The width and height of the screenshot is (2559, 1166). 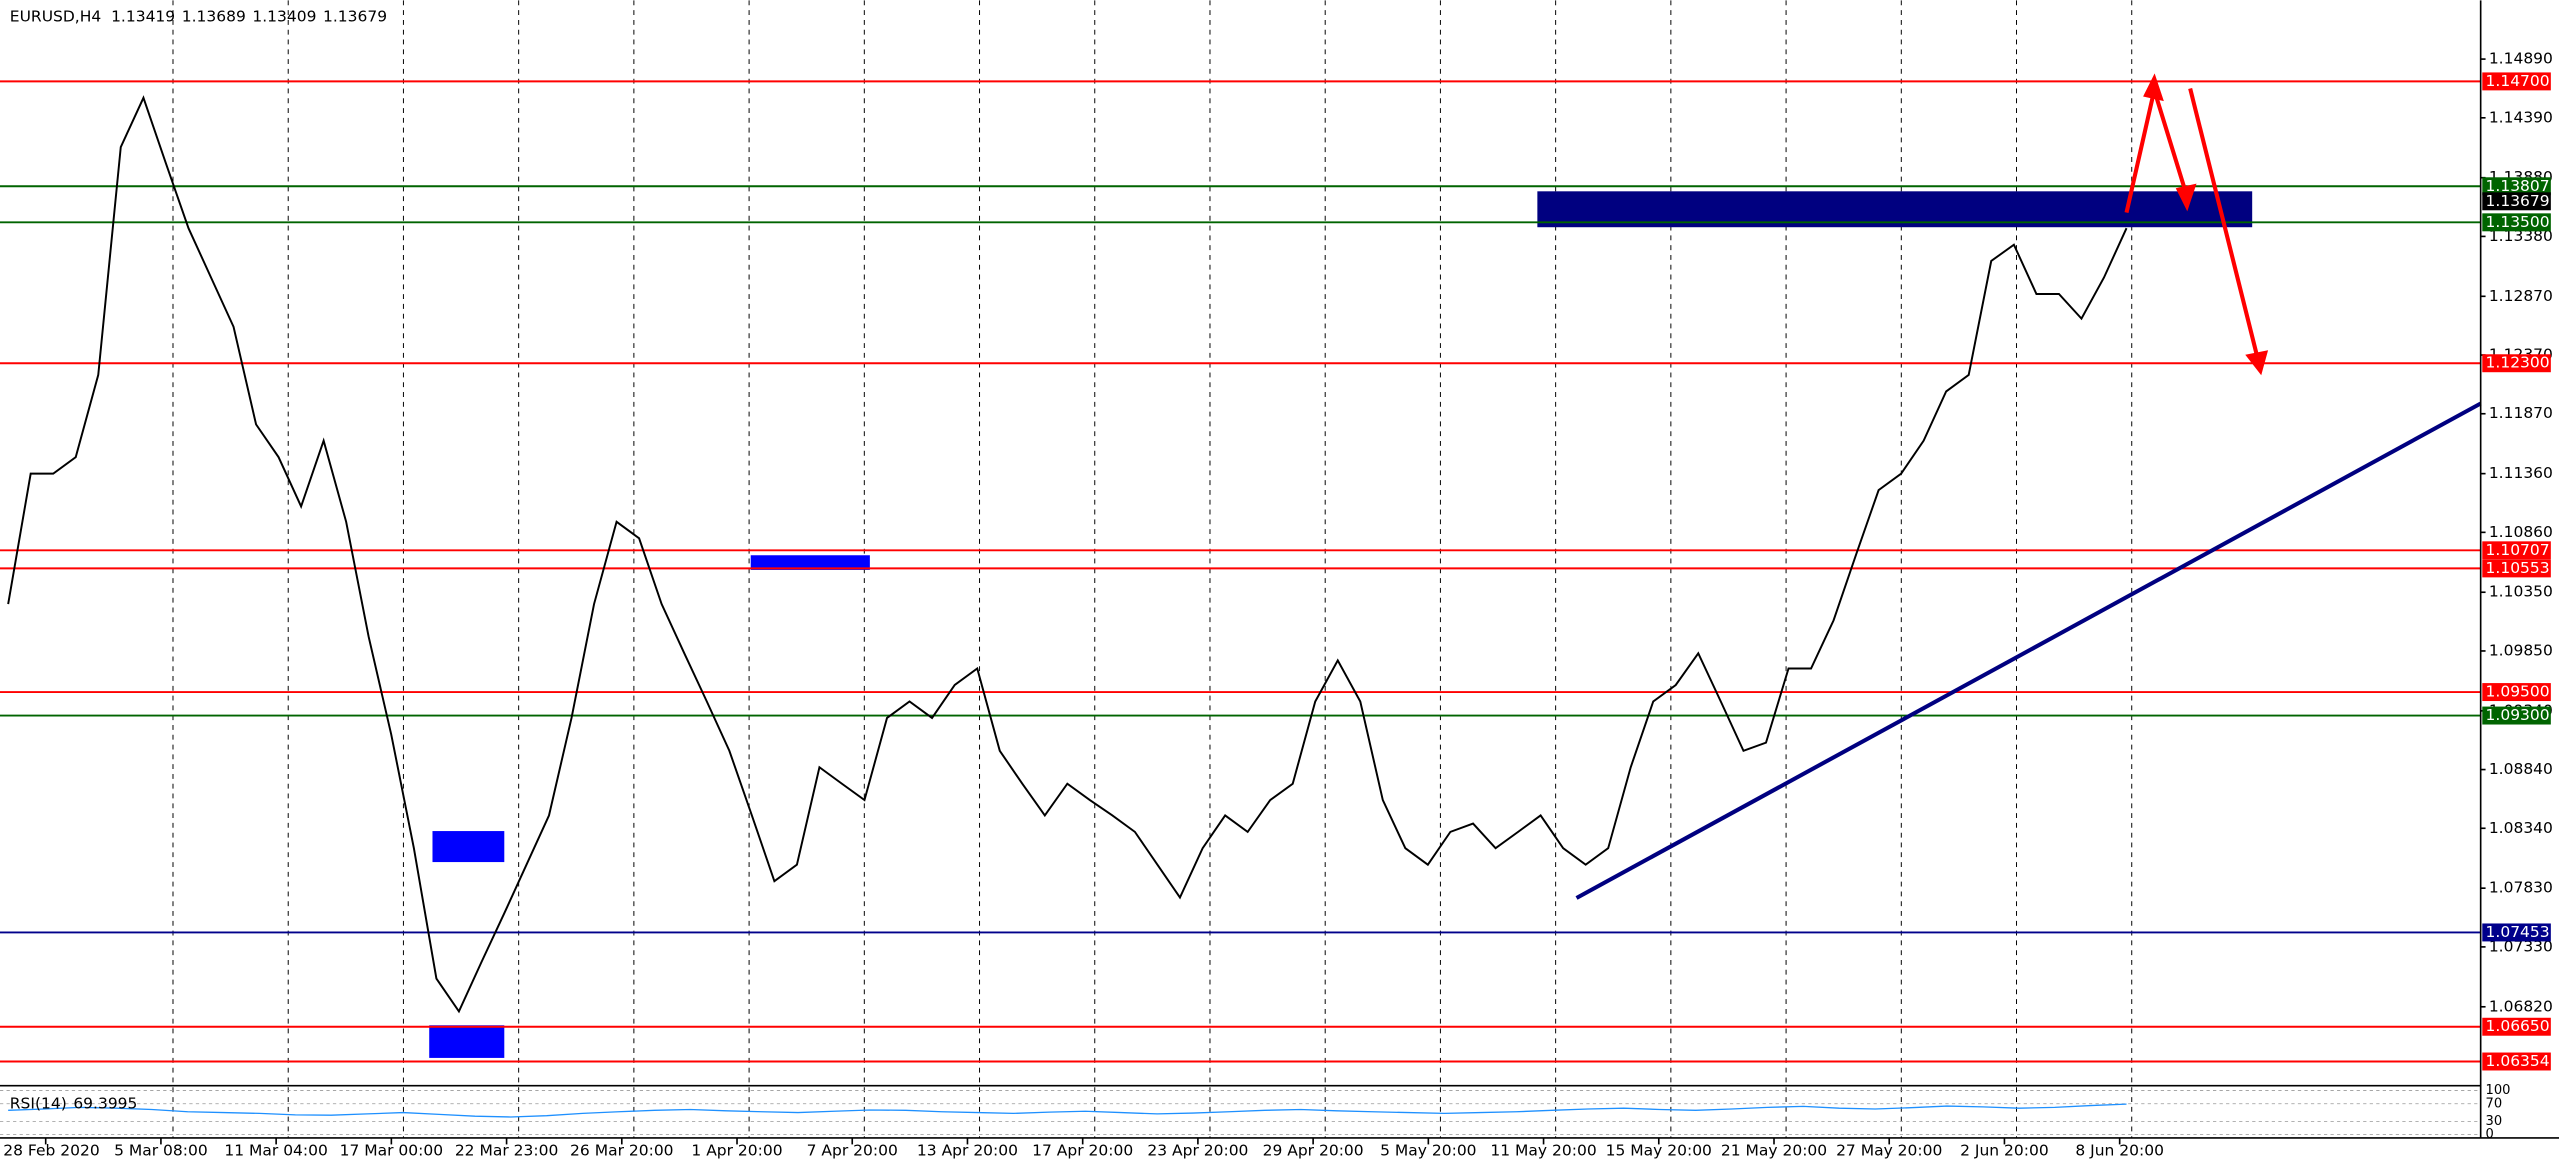 I want to click on level-label: 1.13807, so click(x=2516, y=186).